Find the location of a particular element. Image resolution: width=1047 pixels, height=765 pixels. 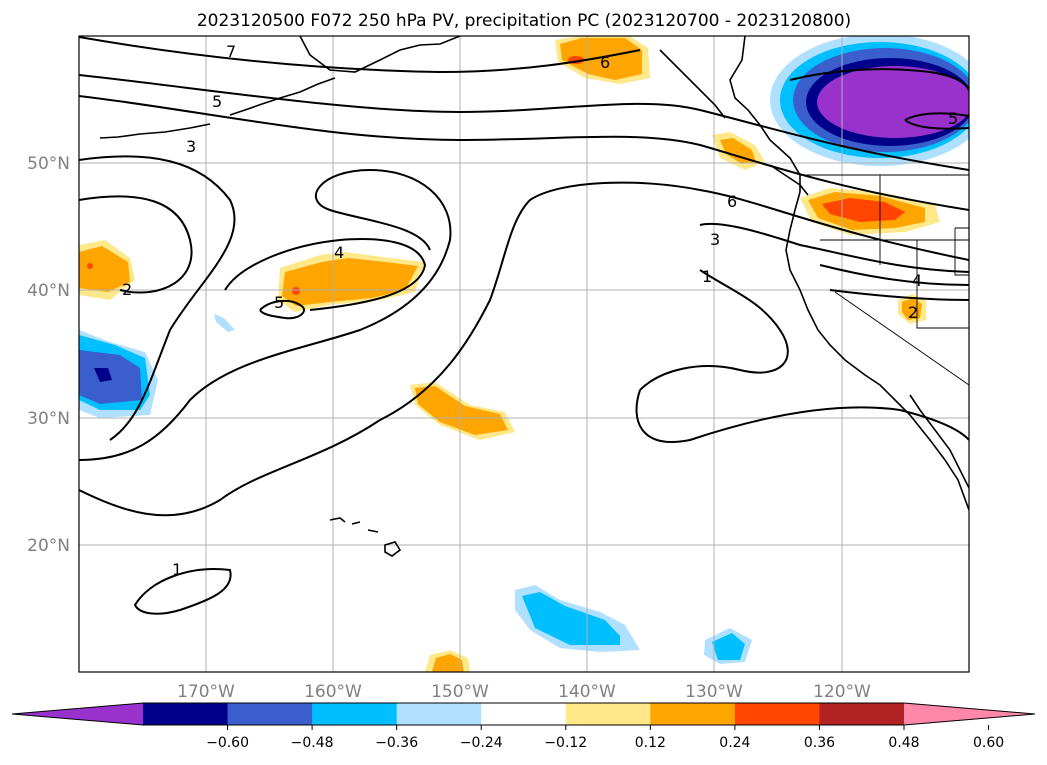

contour-2-east is located at coordinates (834, 247).